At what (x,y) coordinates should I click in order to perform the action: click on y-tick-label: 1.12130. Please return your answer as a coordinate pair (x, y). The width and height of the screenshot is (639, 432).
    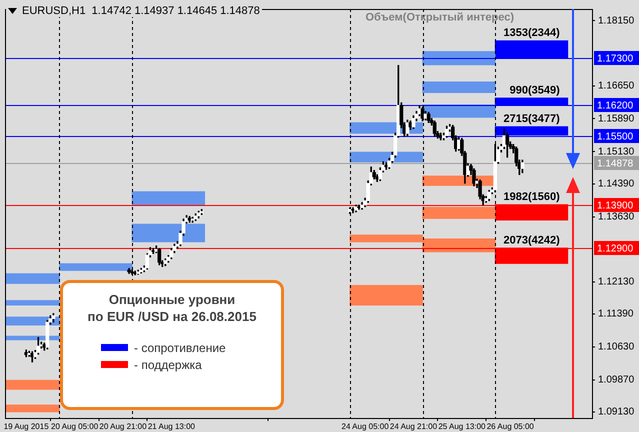
    Looking at the image, I should click on (616, 282).